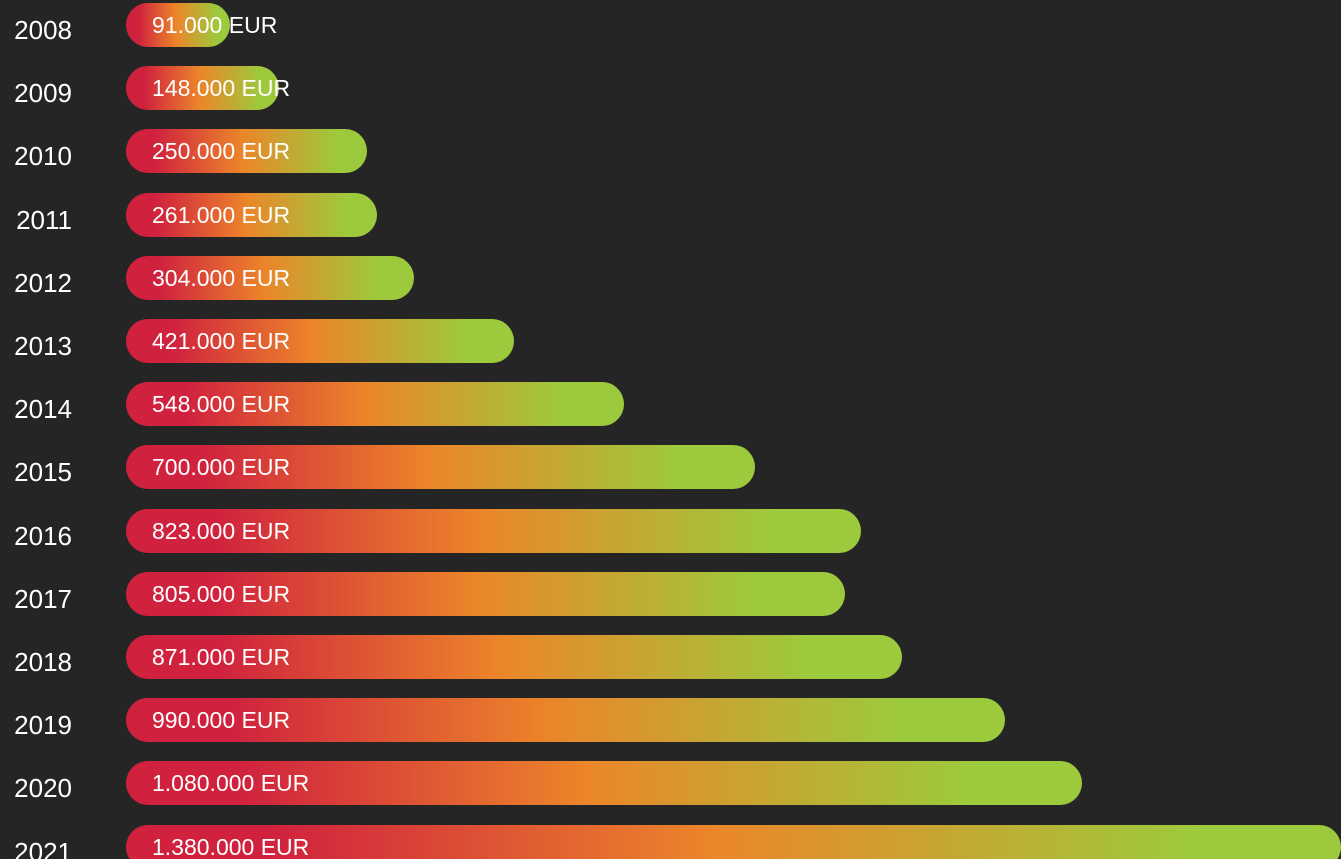 The width and height of the screenshot is (1341, 859). Describe the element at coordinates (221, 657) in the screenshot. I see `value-label: 871.000 EUR` at that location.